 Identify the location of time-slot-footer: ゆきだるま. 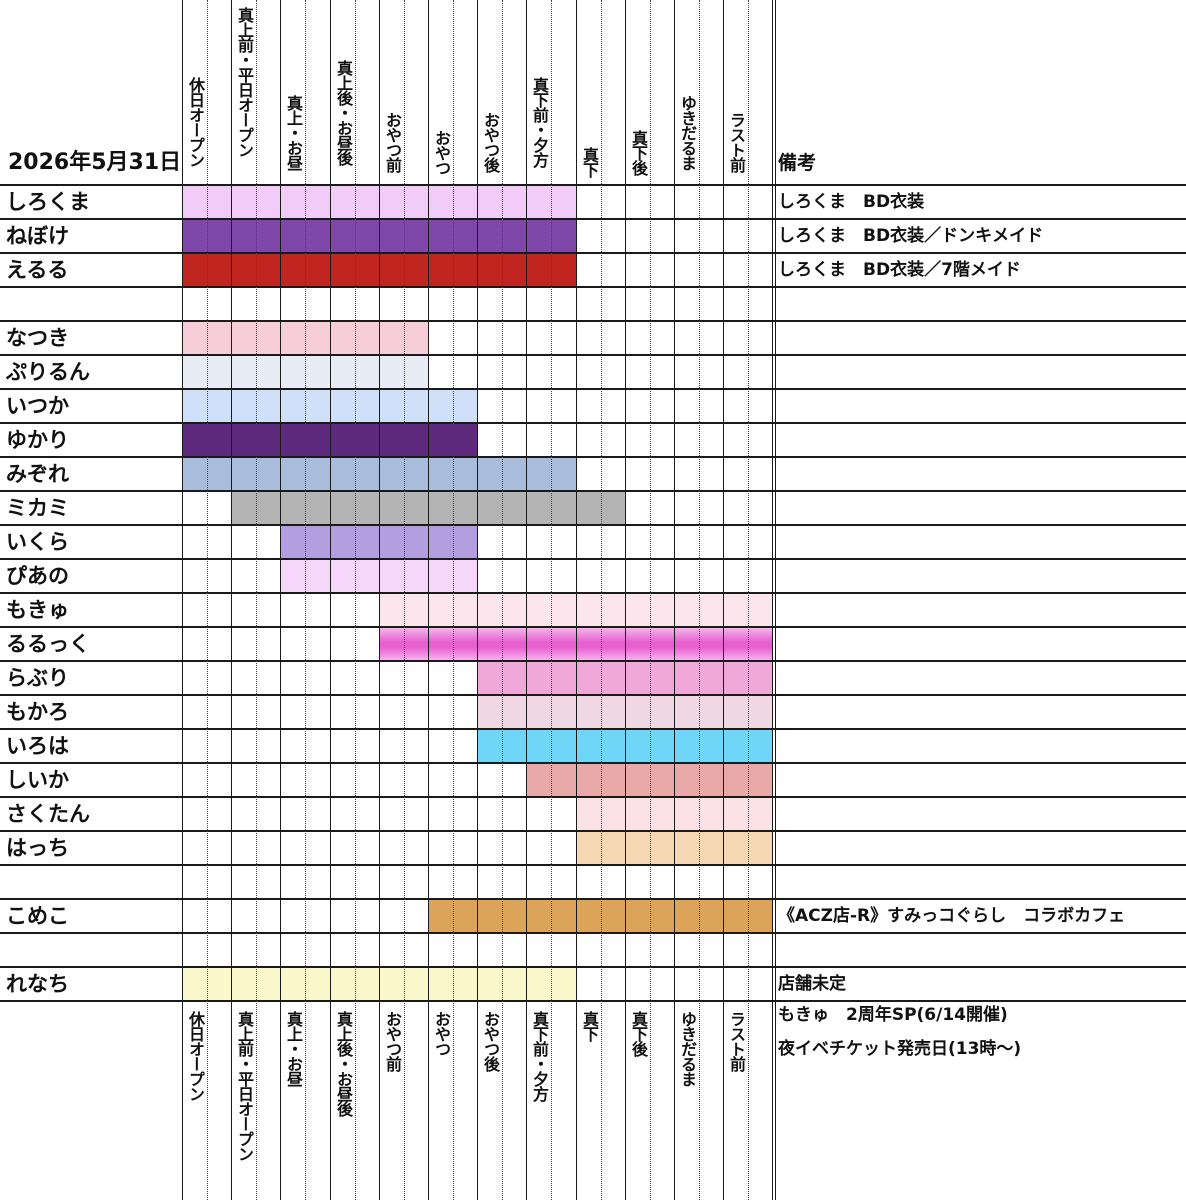
(687, 1048).